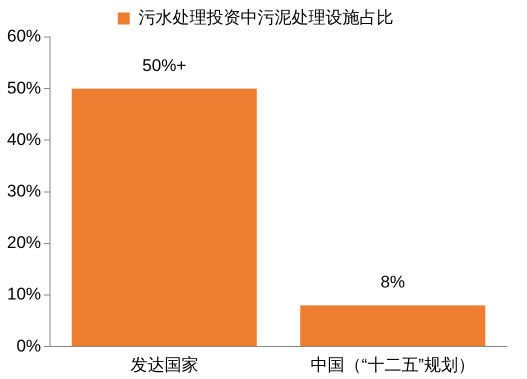  What do you see at coordinates (392, 364) in the screenshot?
I see `x-tick-label: 中国（“十二五”规划）` at bounding box center [392, 364].